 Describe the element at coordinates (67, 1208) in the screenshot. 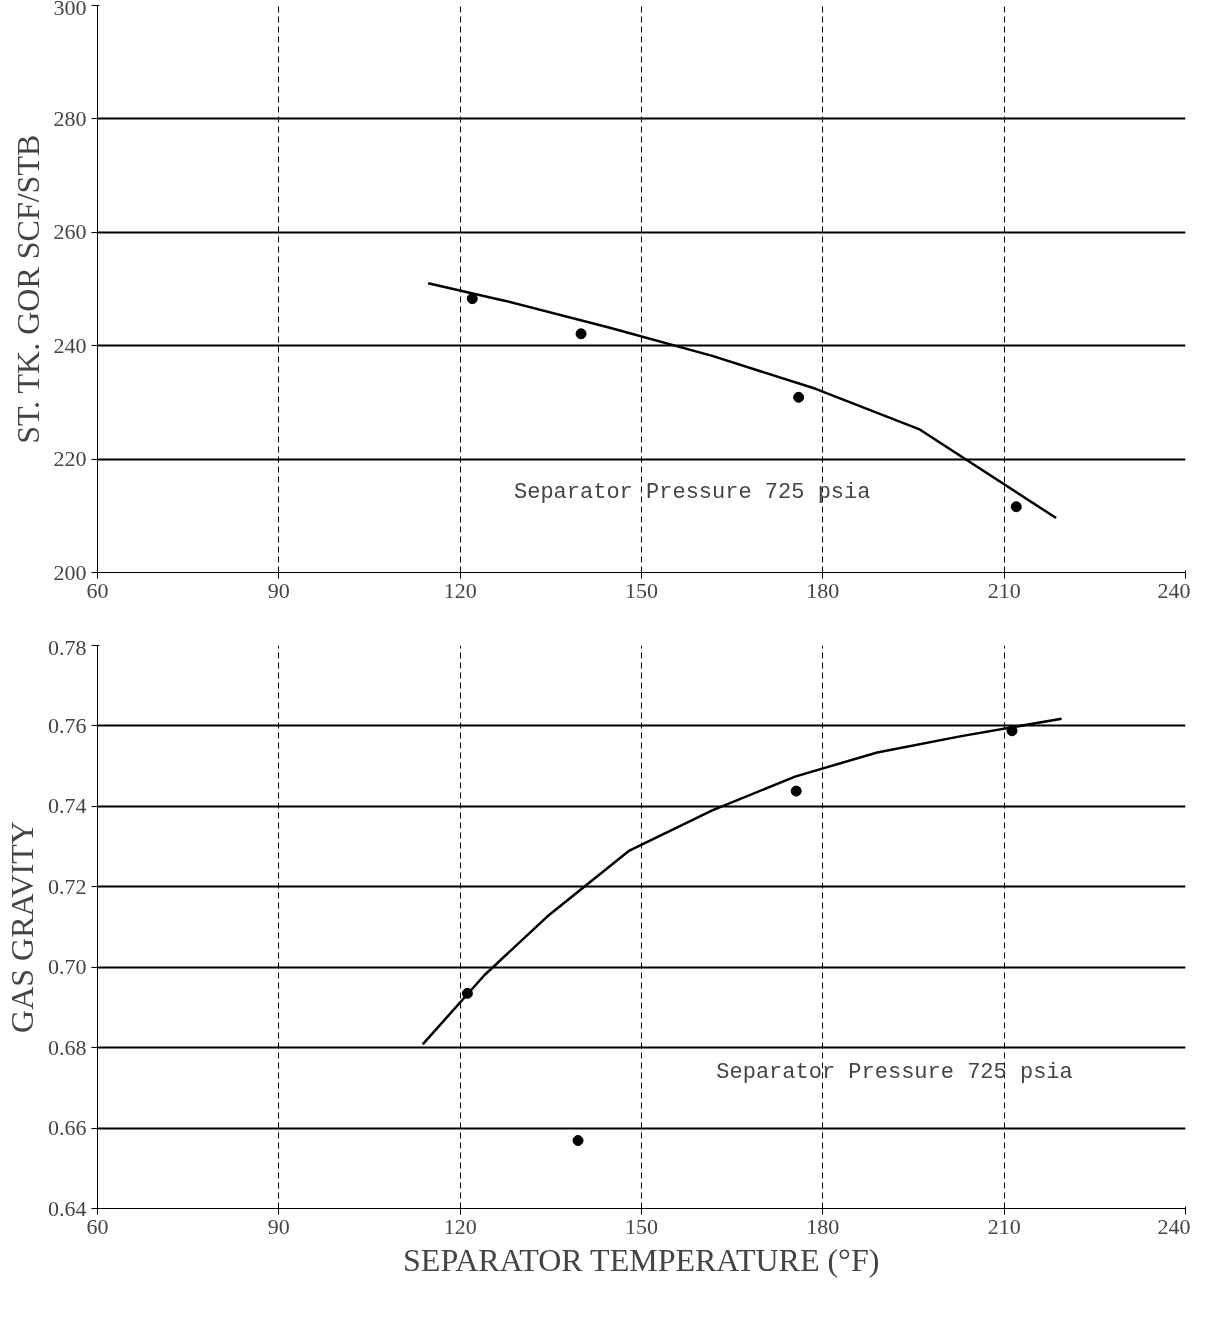

I see `y-tick-label: 0.64` at that location.